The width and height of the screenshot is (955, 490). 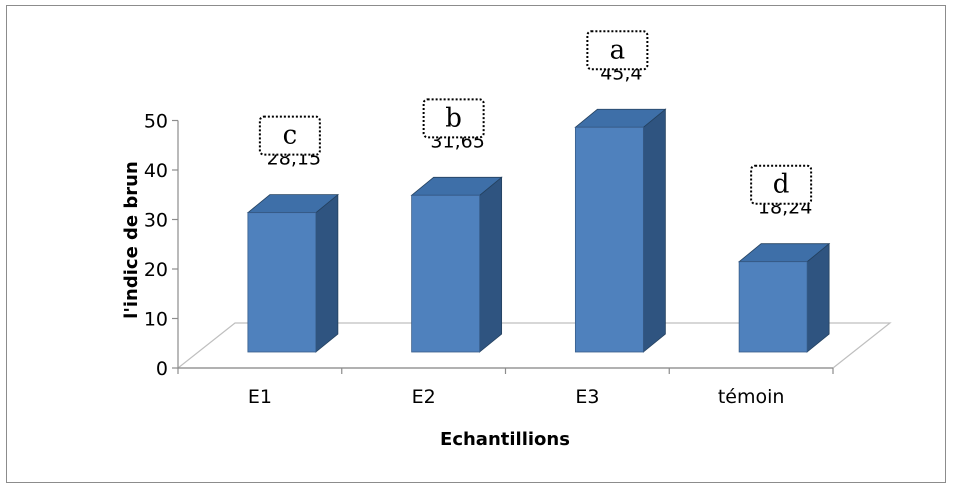 What do you see at coordinates (587, 397) in the screenshot?
I see `x-tick-label: E3` at bounding box center [587, 397].